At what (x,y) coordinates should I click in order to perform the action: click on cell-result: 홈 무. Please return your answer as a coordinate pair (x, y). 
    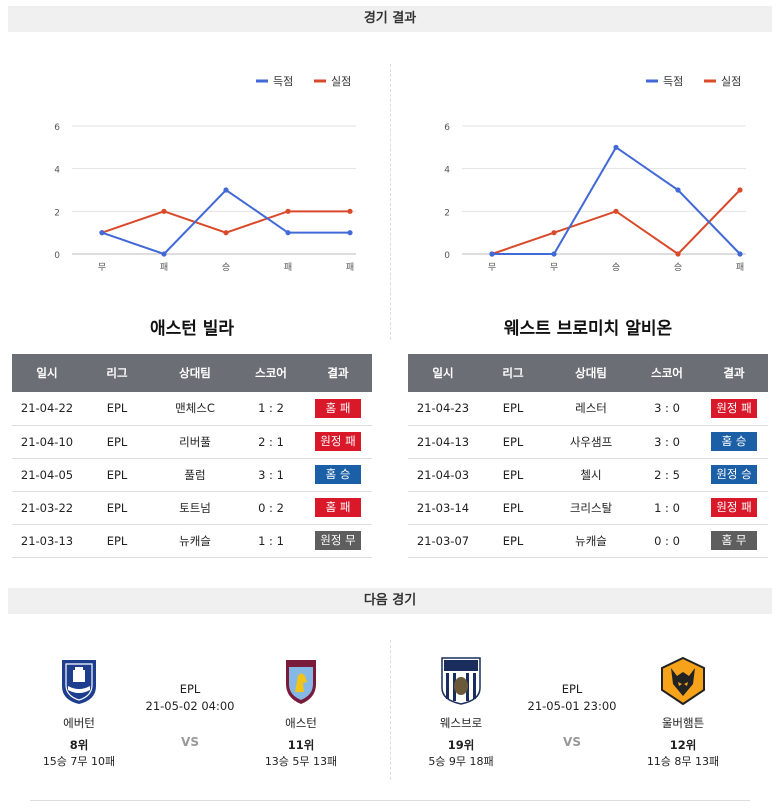
    Looking at the image, I should click on (734, 541).